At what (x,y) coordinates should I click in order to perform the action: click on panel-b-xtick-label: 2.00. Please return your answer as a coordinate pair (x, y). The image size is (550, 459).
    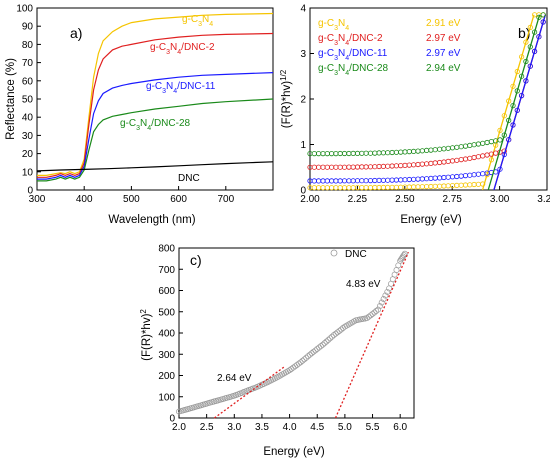
    Looking at the image, I should click on (310, 199).